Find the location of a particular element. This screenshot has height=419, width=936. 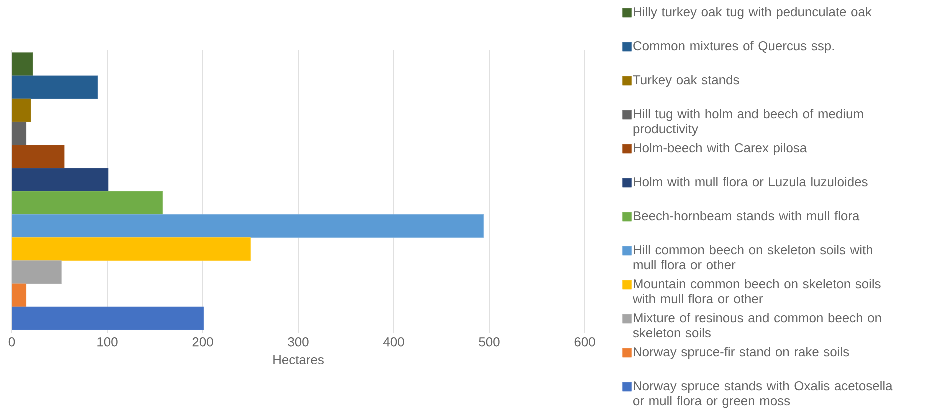

x-tick-label: 200 is located at coordinates (203, 342).